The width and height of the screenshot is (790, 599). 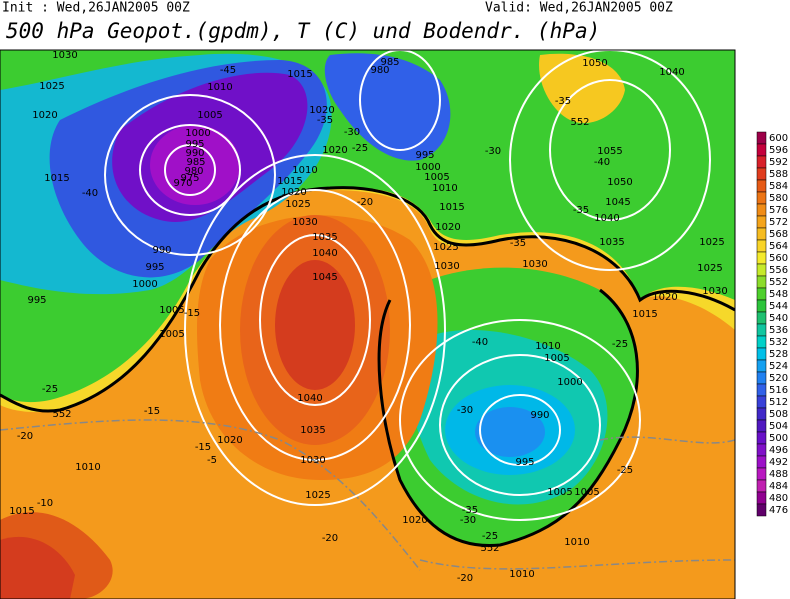 I want to click on colorbar-label: 576, so click(x=778, y=210).